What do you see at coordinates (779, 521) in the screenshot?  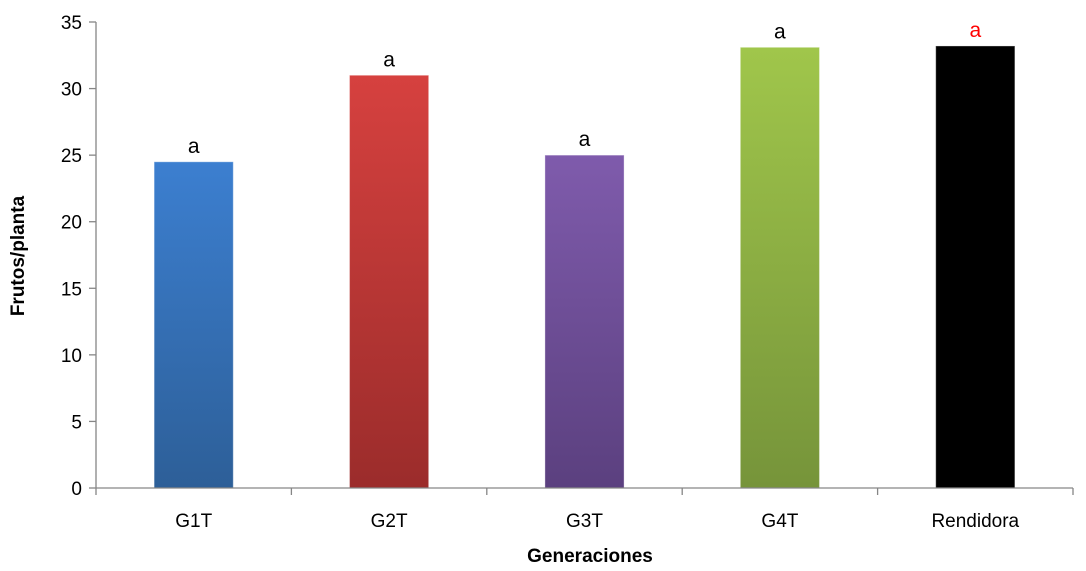 I see `x-tick-label: G4T` at bounding box center [779, 521].